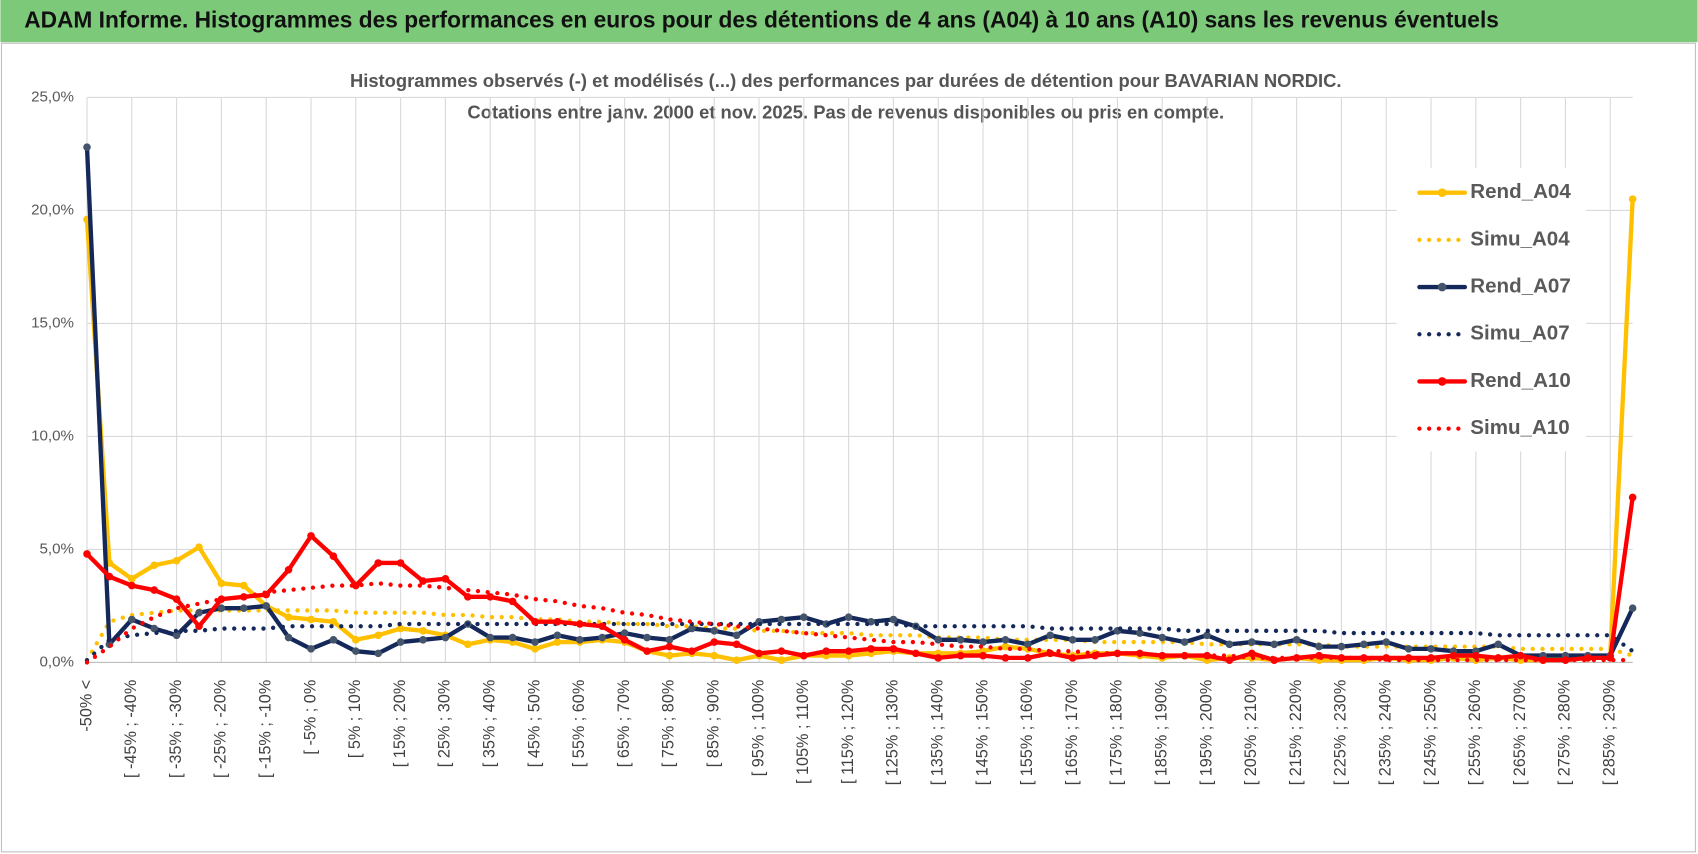 Image resolution: width=1698 pixels, height=854 pixels. Describe the element at coordinates (1520, 191) in the screenshot. I see `legend-label: Rend_A04` at that location.